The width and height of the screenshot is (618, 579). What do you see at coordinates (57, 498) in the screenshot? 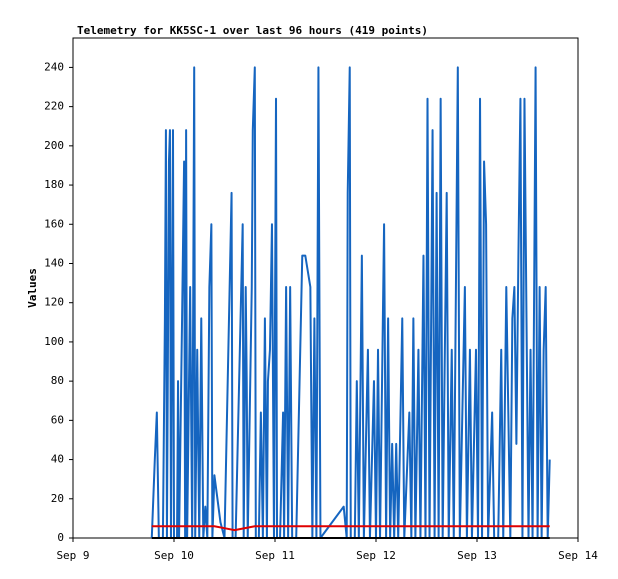
I see `y-tick-label: 20` at bounding box center [57, 498].